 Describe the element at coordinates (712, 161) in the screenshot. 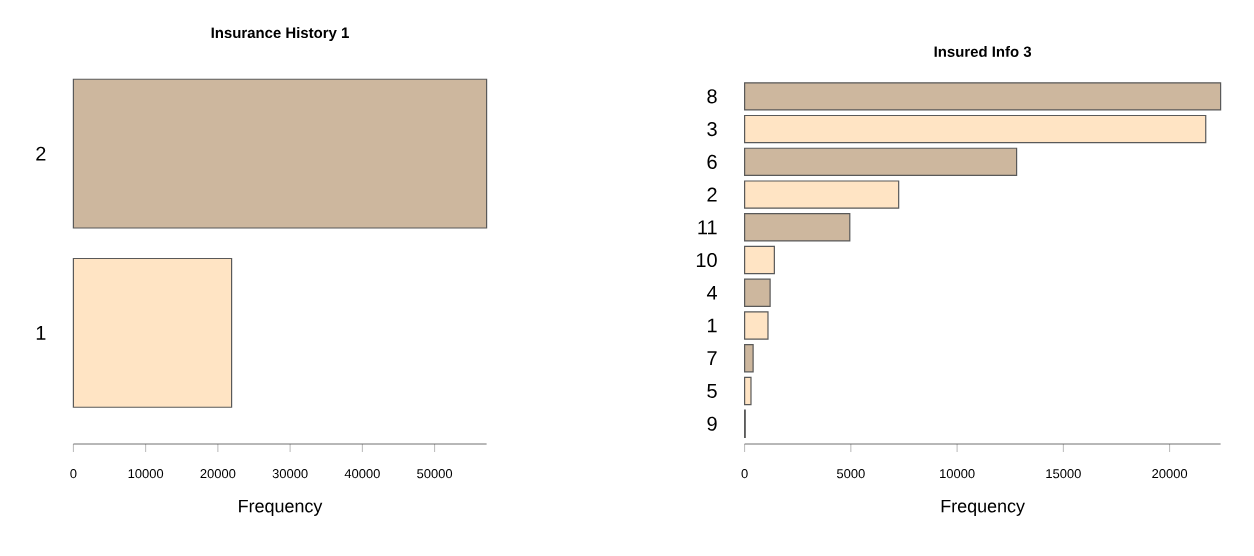

I see `y-tick-label: 6` at that location.